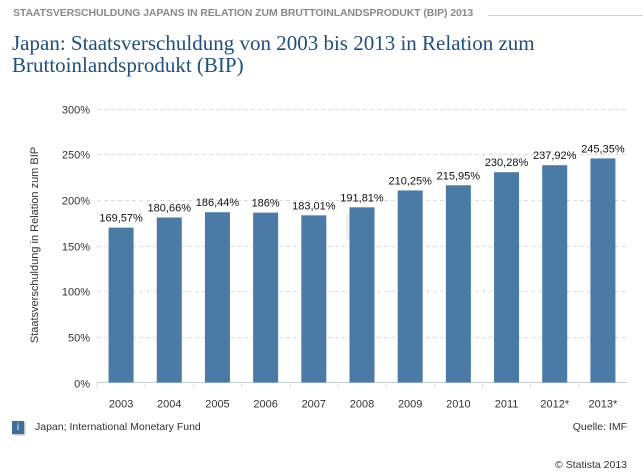  I want to click on y-axis-title: Staatsverschuldung in Relation zum BIP, so click(35, 245).